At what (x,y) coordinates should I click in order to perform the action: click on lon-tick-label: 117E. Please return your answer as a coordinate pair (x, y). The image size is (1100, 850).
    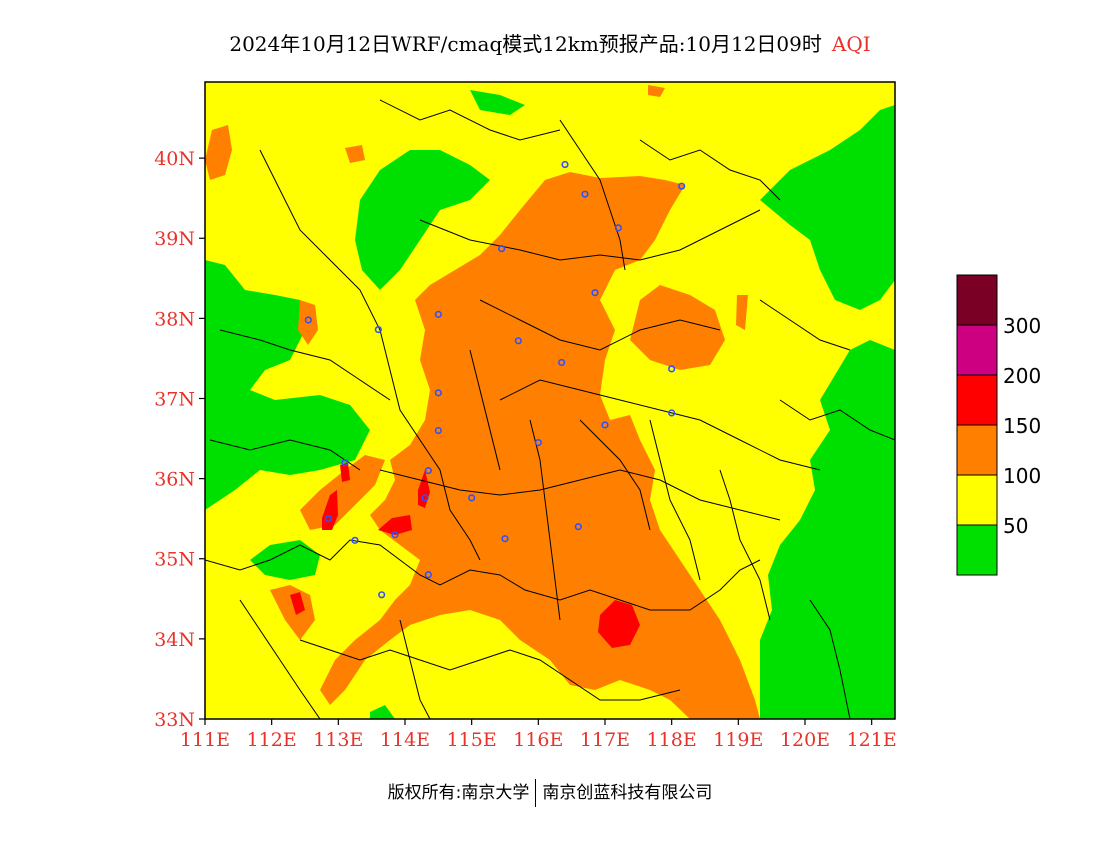
    Looking at the image, I should click on (605, 740).